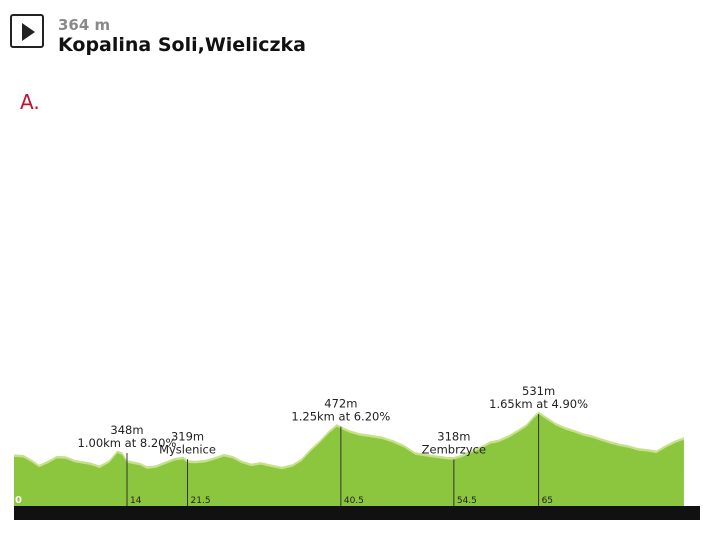 The height and width of the screenshot is (560, 720). What do you see at coordinates (340, 404) in the screenshot?
I see `elevation-label: 472m` at bounding box center [340, 404].